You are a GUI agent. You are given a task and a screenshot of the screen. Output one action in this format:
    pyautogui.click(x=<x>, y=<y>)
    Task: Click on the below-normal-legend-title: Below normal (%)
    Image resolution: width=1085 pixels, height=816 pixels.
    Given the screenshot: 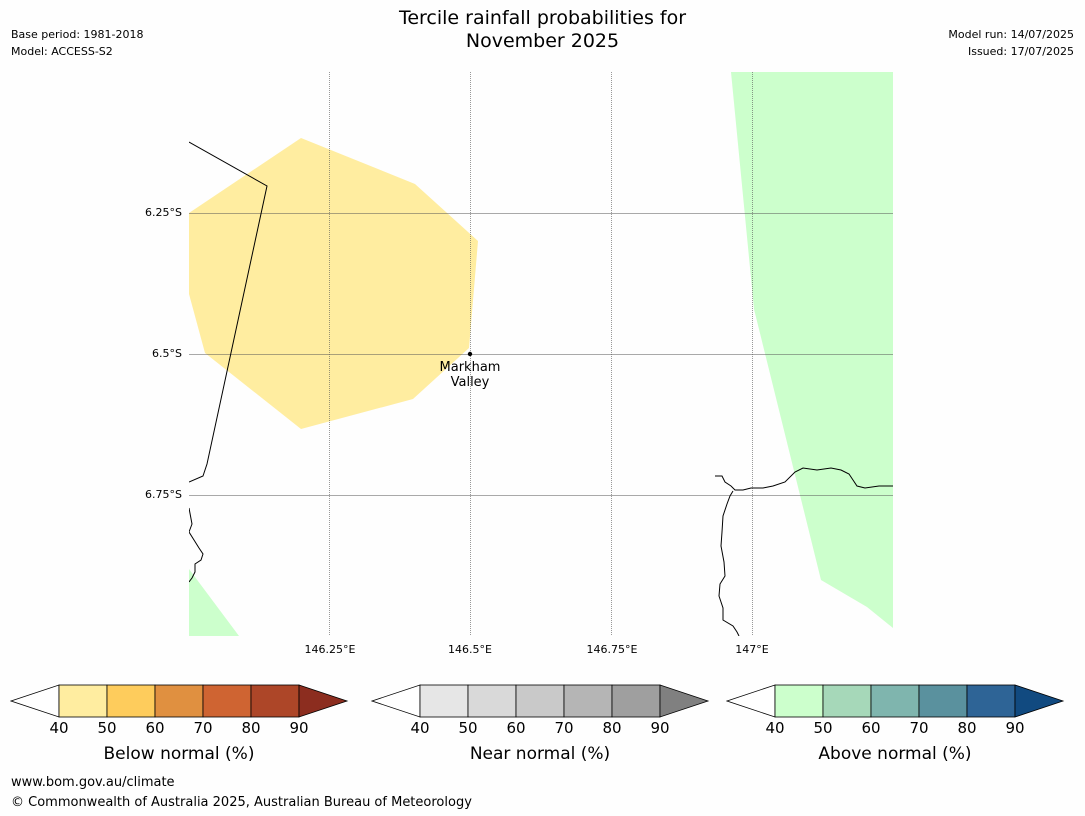 What is the action you would take?
    pyautogui.click(x=179, y=754)
    